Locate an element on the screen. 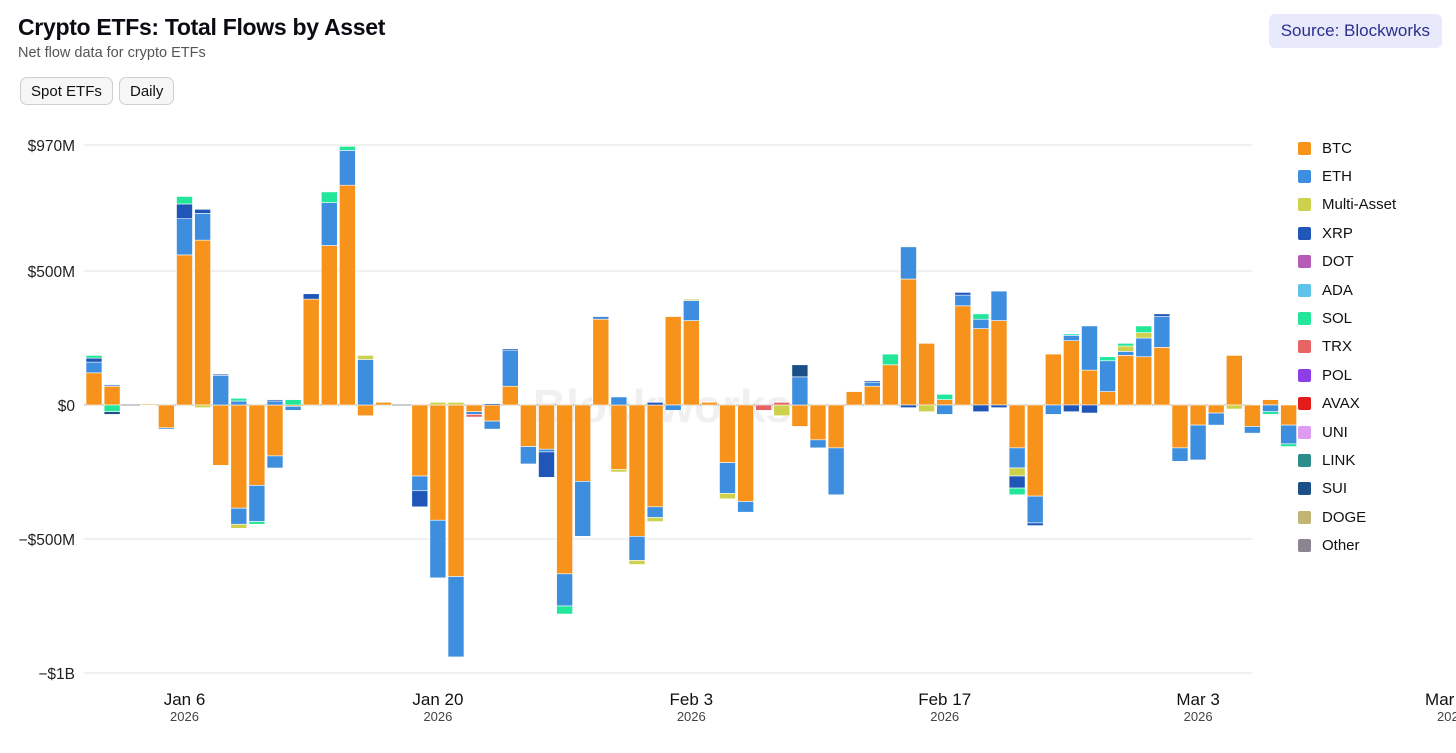 Image resolution: width=1456 pixels, height=753 pixels. legend-item-multi-asset: Multi-Asset is located at coordinates (1347, 205).